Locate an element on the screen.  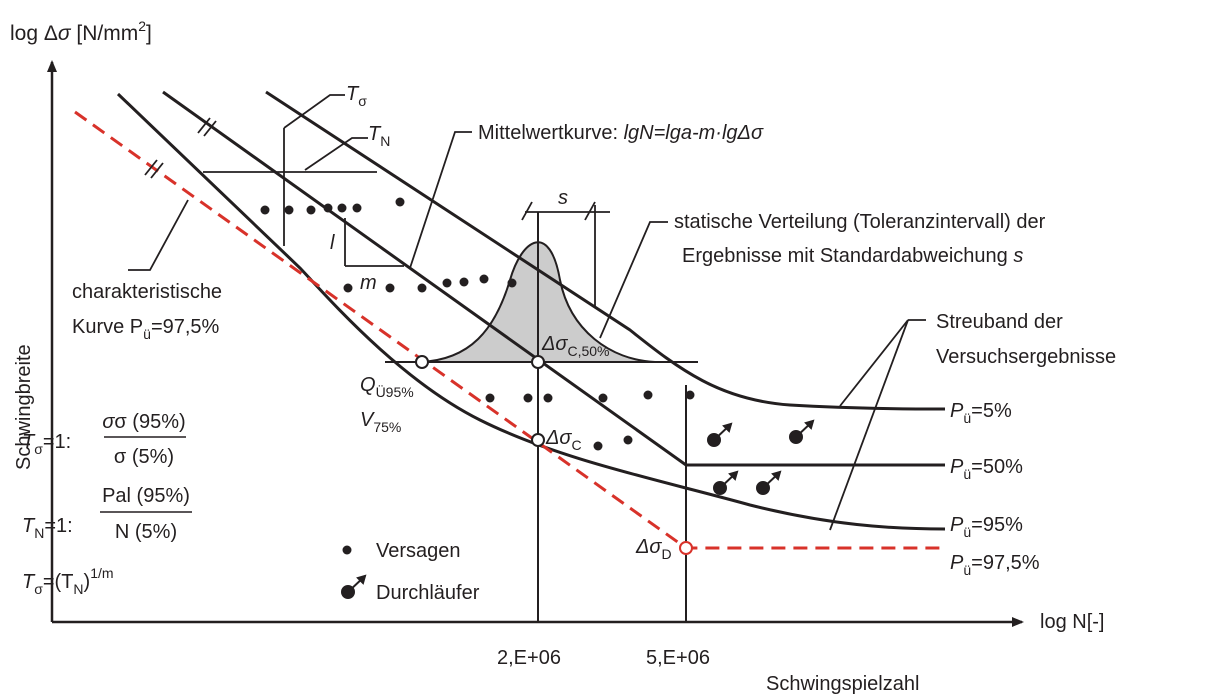
x-axis-label: log N[-] is located at coordinates (1072, 622).